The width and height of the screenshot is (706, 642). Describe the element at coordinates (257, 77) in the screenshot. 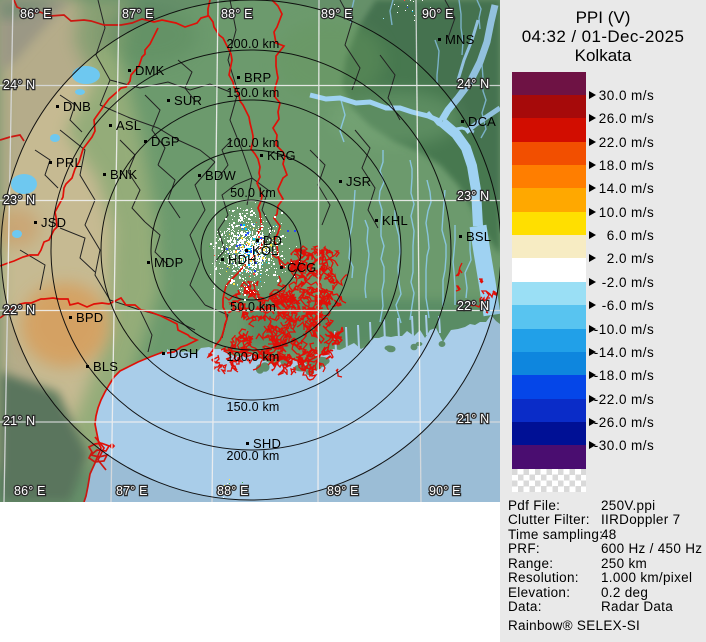

I see `svg-text: BRP` at that location.